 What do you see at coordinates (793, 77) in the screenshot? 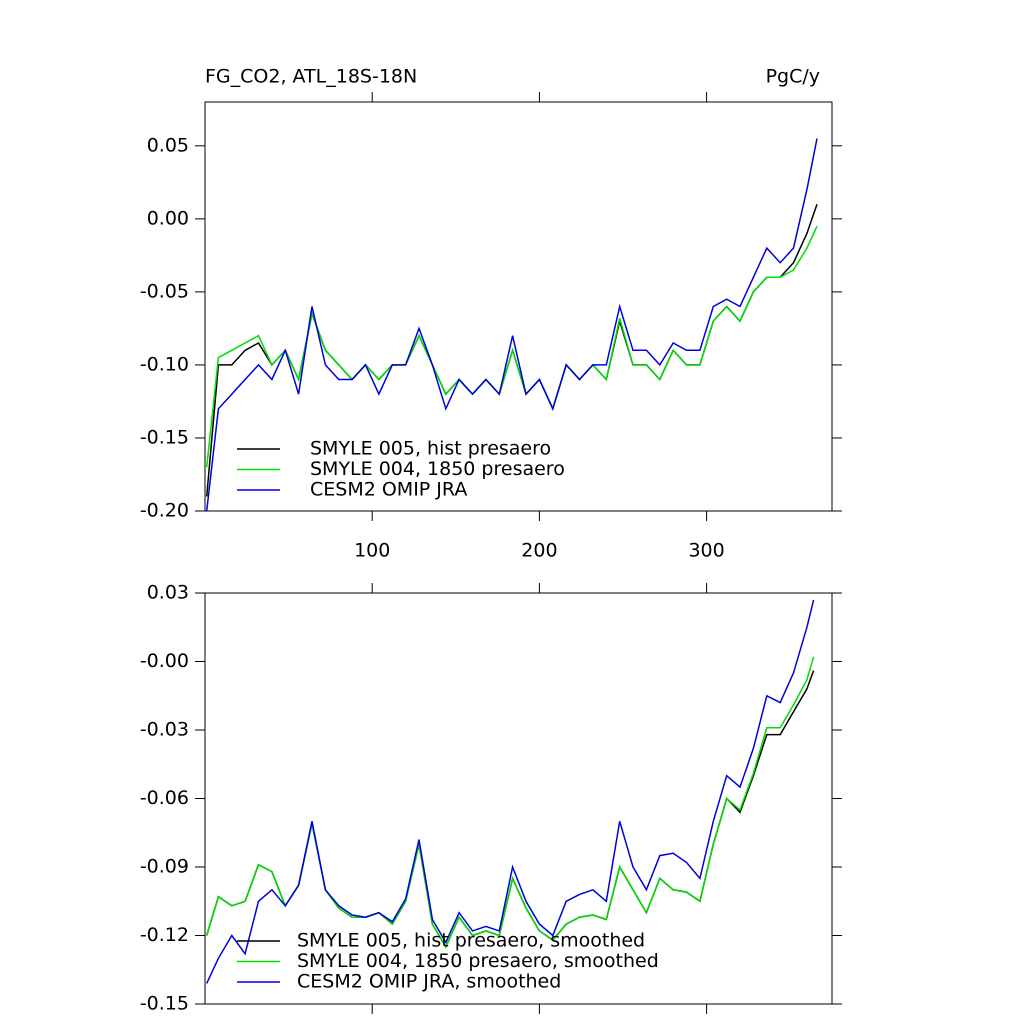
I see `units-label: PgC/y` at bounding box center [793, 77].